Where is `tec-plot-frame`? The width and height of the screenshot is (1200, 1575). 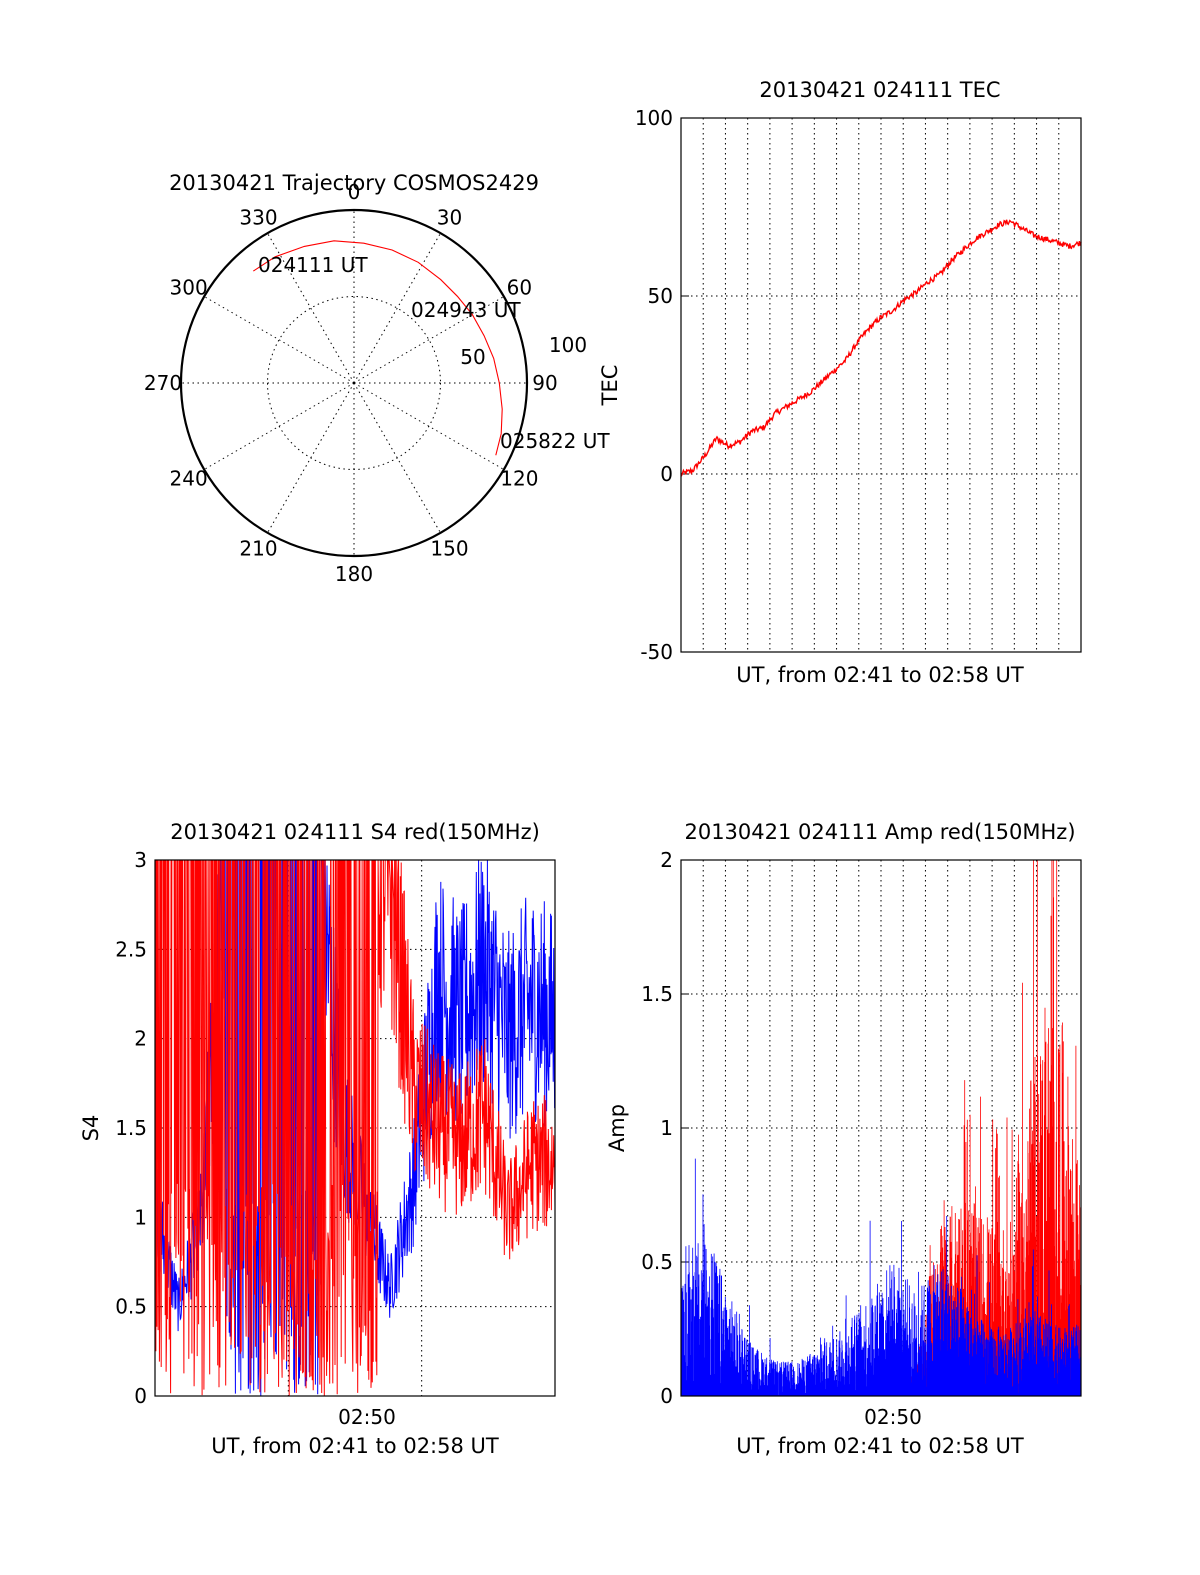 tec-plot-frame is located at coordinates (881, 385).